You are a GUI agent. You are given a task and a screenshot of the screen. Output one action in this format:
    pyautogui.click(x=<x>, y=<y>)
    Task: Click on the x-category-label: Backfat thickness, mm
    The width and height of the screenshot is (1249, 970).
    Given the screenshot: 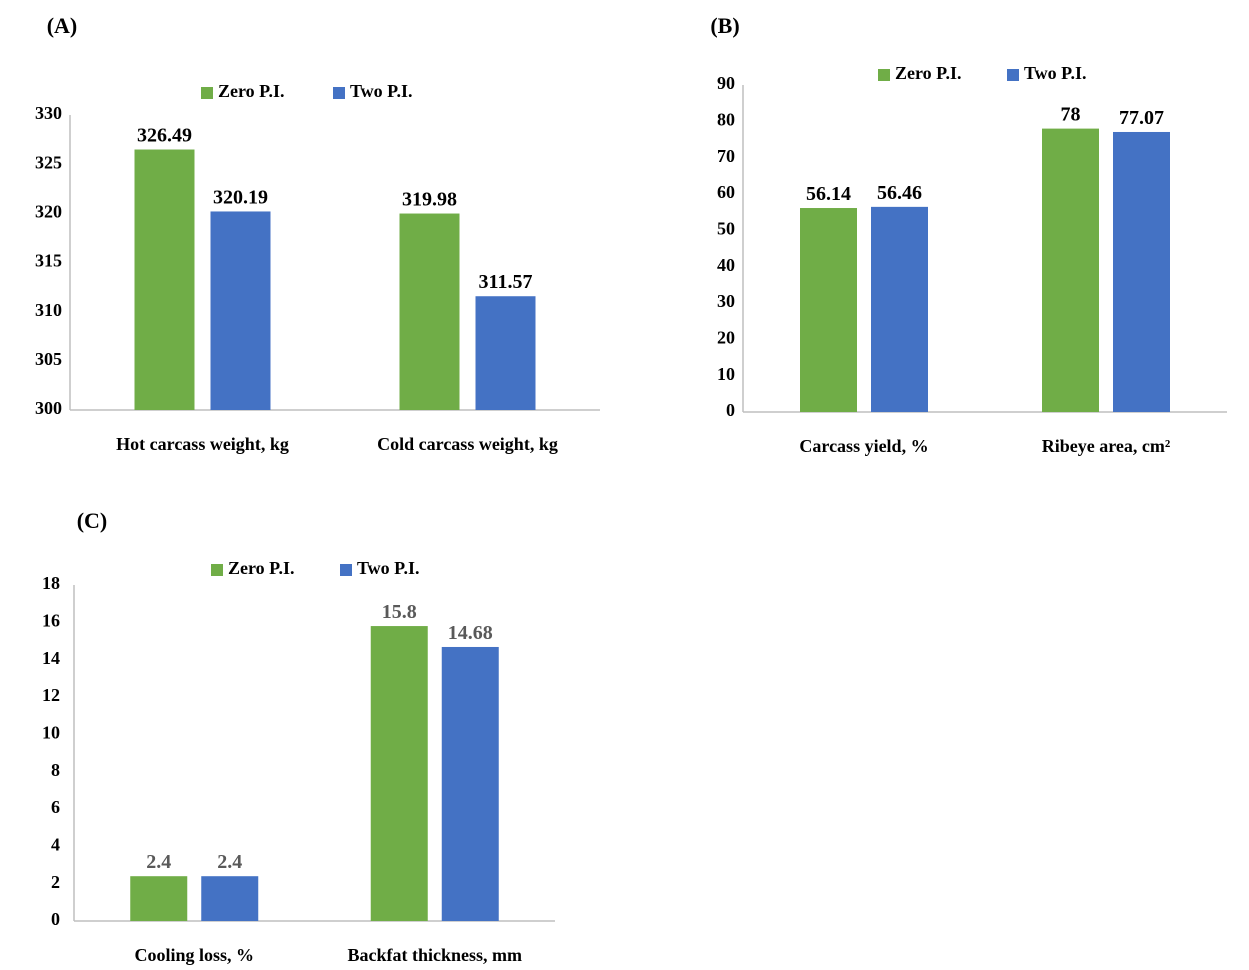 What is the action you would take?
    pyautogui.click(x=435, y=955)
    